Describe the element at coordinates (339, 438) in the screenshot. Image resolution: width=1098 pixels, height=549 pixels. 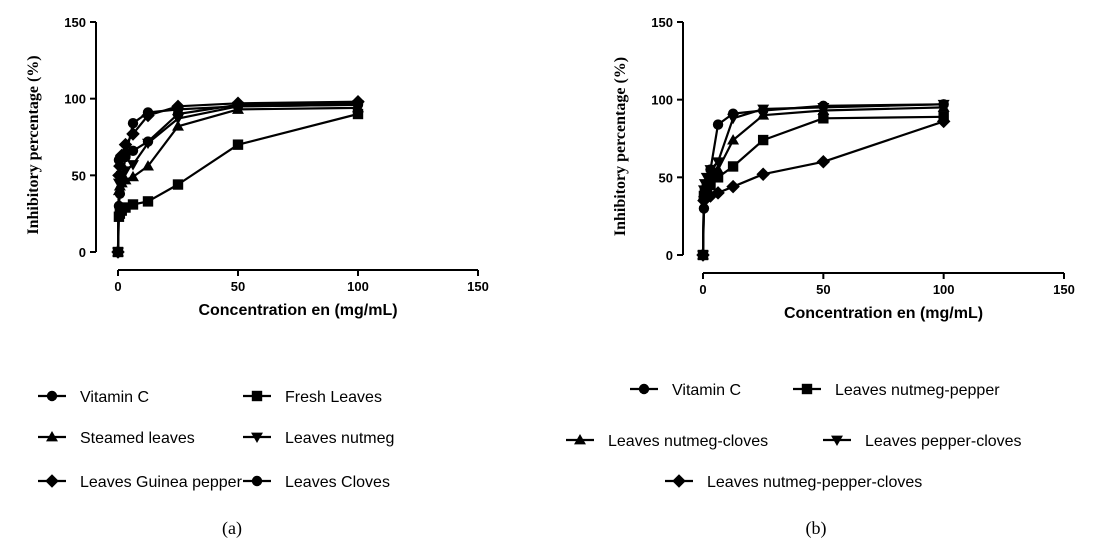
I see `legend-label: Leaves nutmeg` at that location.